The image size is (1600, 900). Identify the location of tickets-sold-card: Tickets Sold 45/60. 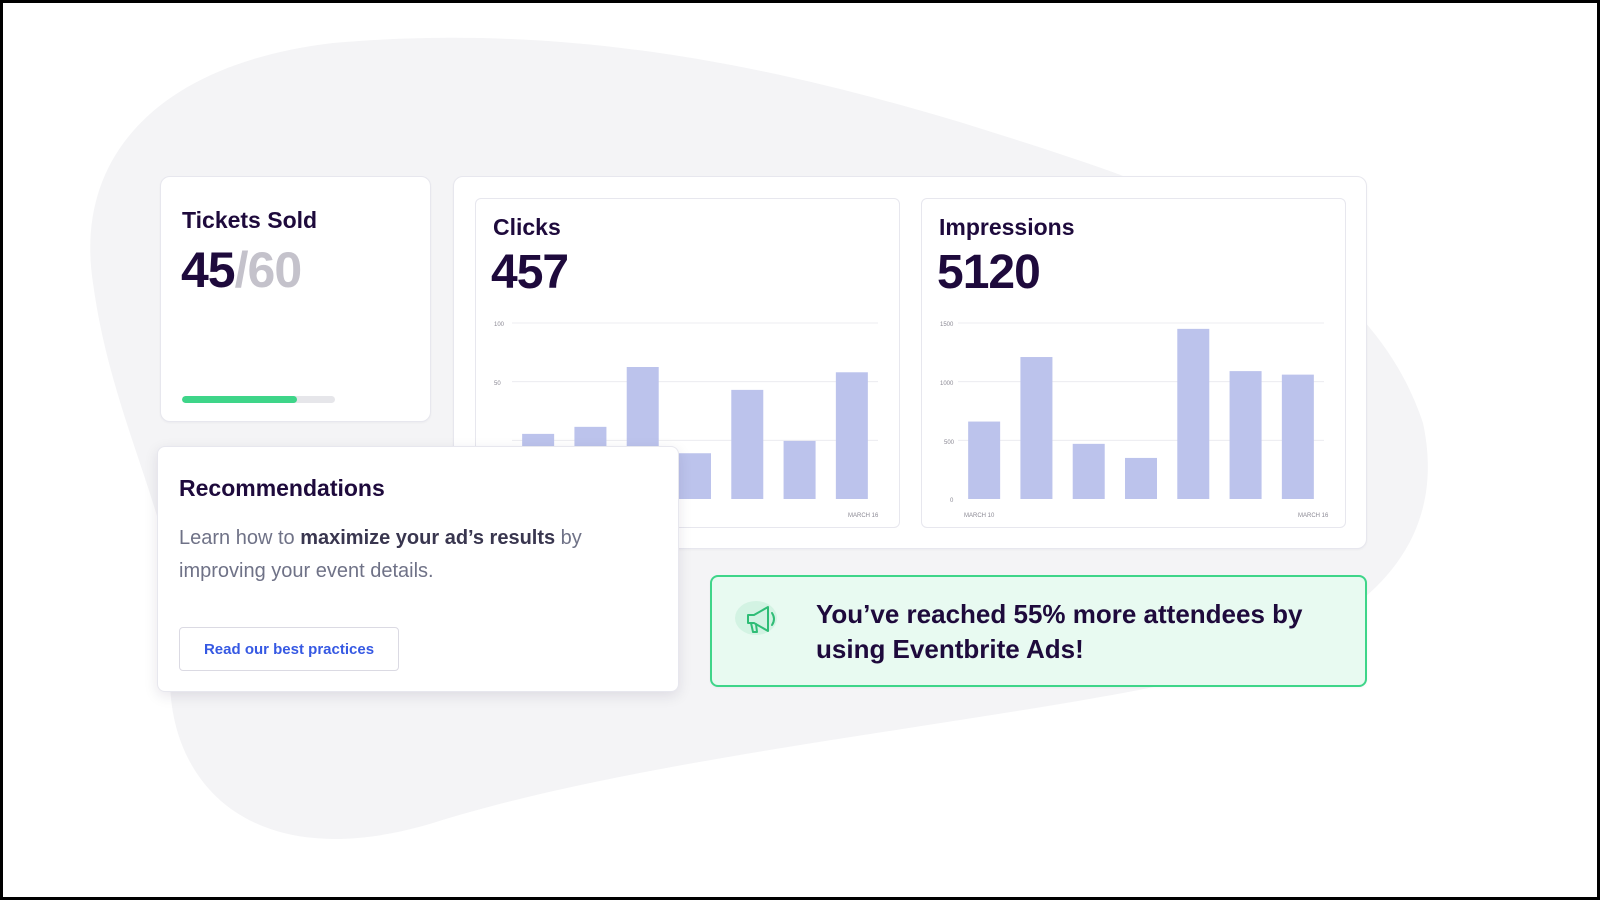
(295, 299).